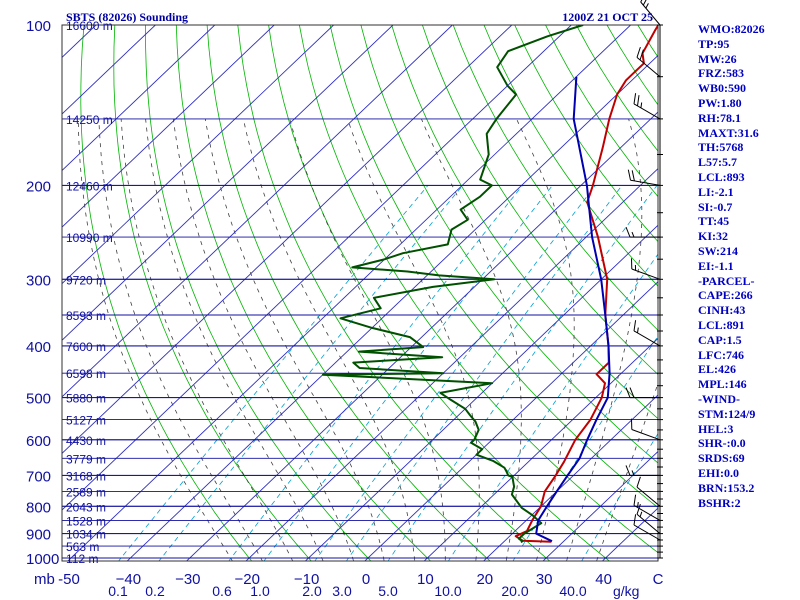 Image resolution: width=800 pixels, height=600 pixels. Describe the element at coordinates (607, 17) in the screenshot. I see `chart-valid-time: 1200Z 21 OCT 25` at that location.